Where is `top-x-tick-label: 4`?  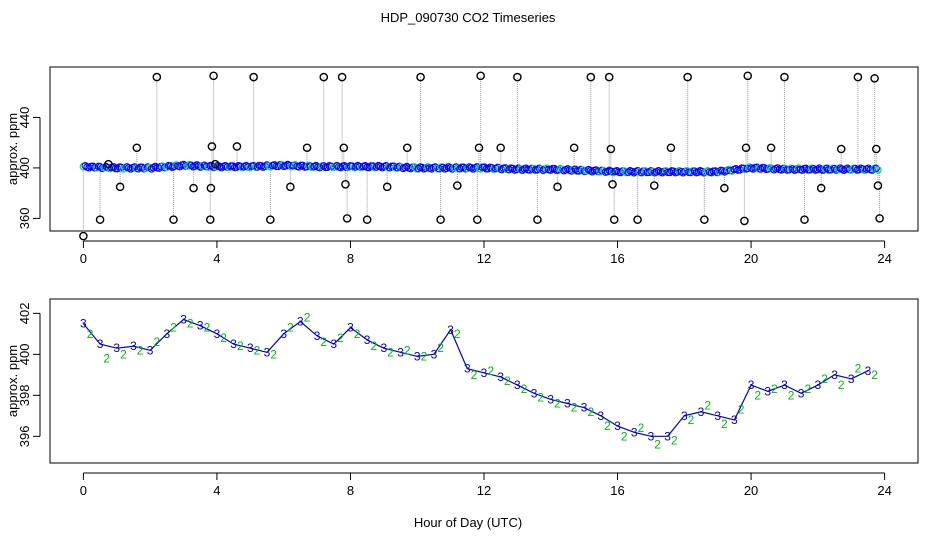 top-x-tick-label: 4 is located at coordinates (216, 258).